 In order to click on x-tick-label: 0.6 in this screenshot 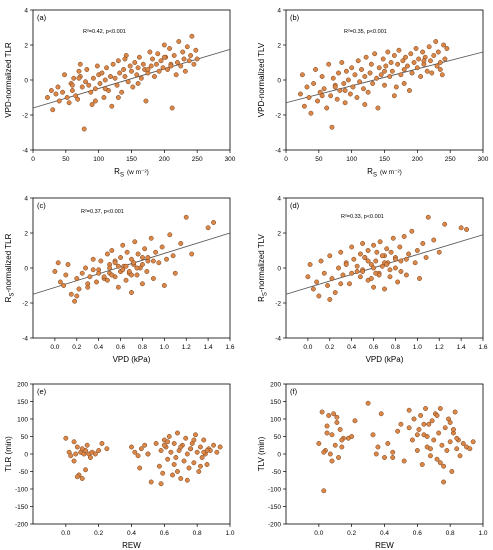, I will do `click(373, 347)`.